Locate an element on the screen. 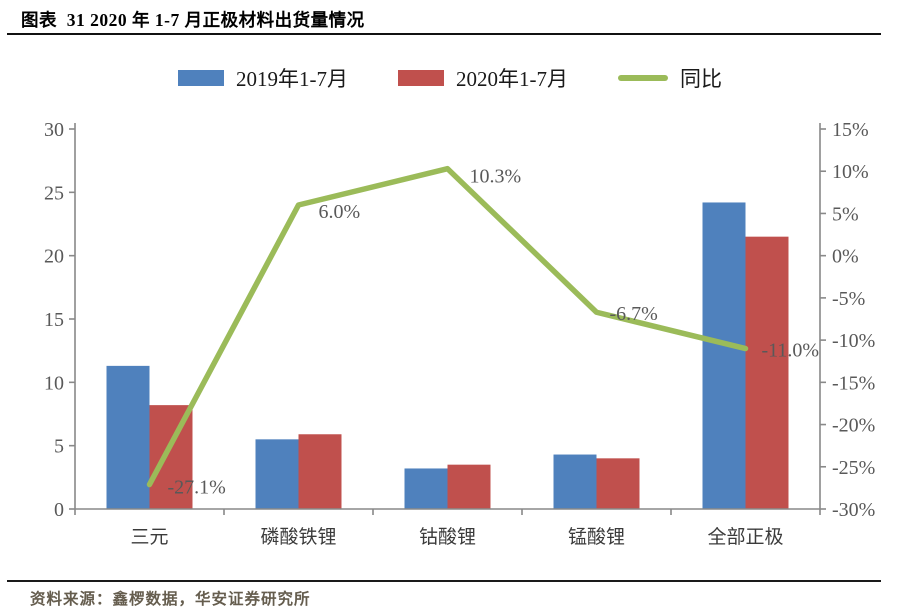  right-axis-tick-label: 15% is located at coordinates (850, 130).